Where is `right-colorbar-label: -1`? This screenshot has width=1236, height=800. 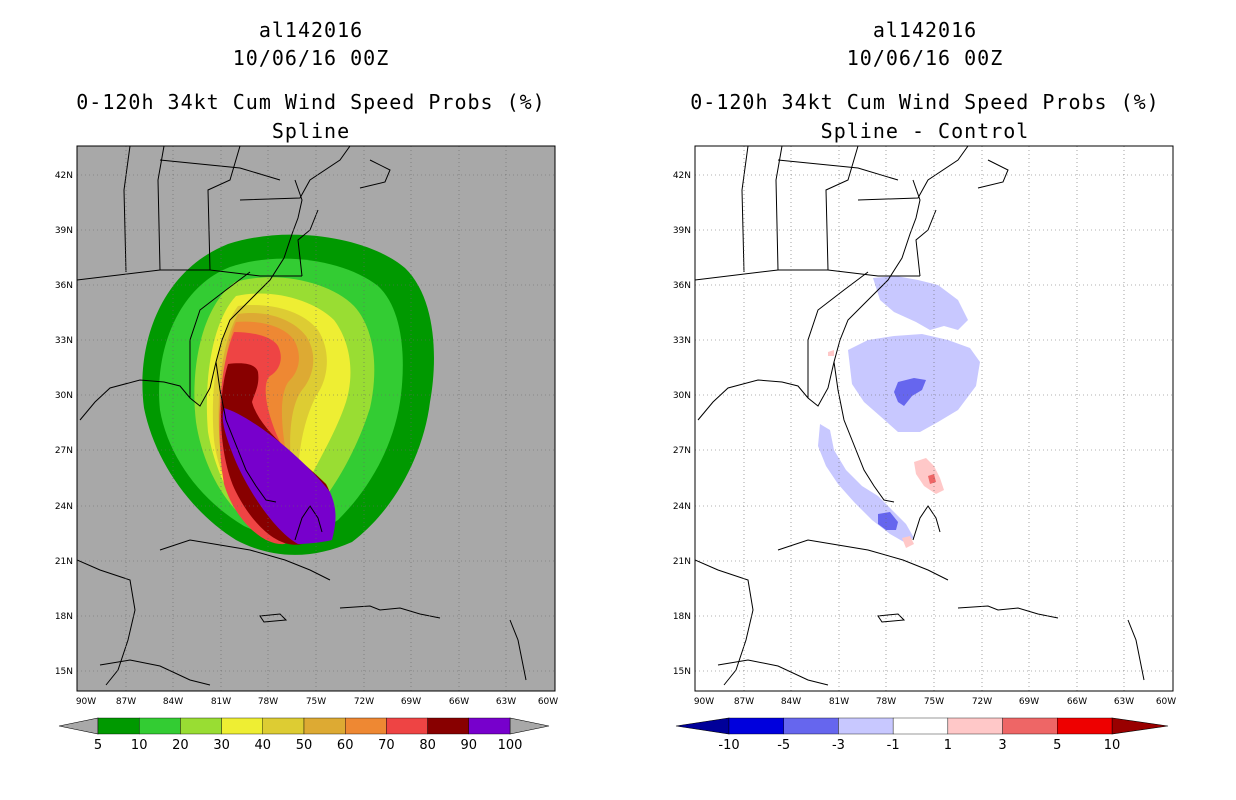 right-colorbar-label: -1 is located at coordinates (893, 745).